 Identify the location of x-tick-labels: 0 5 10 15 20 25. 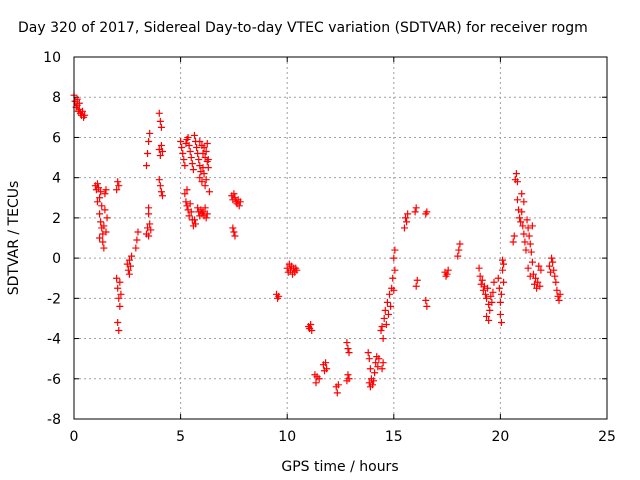
(343, 437).